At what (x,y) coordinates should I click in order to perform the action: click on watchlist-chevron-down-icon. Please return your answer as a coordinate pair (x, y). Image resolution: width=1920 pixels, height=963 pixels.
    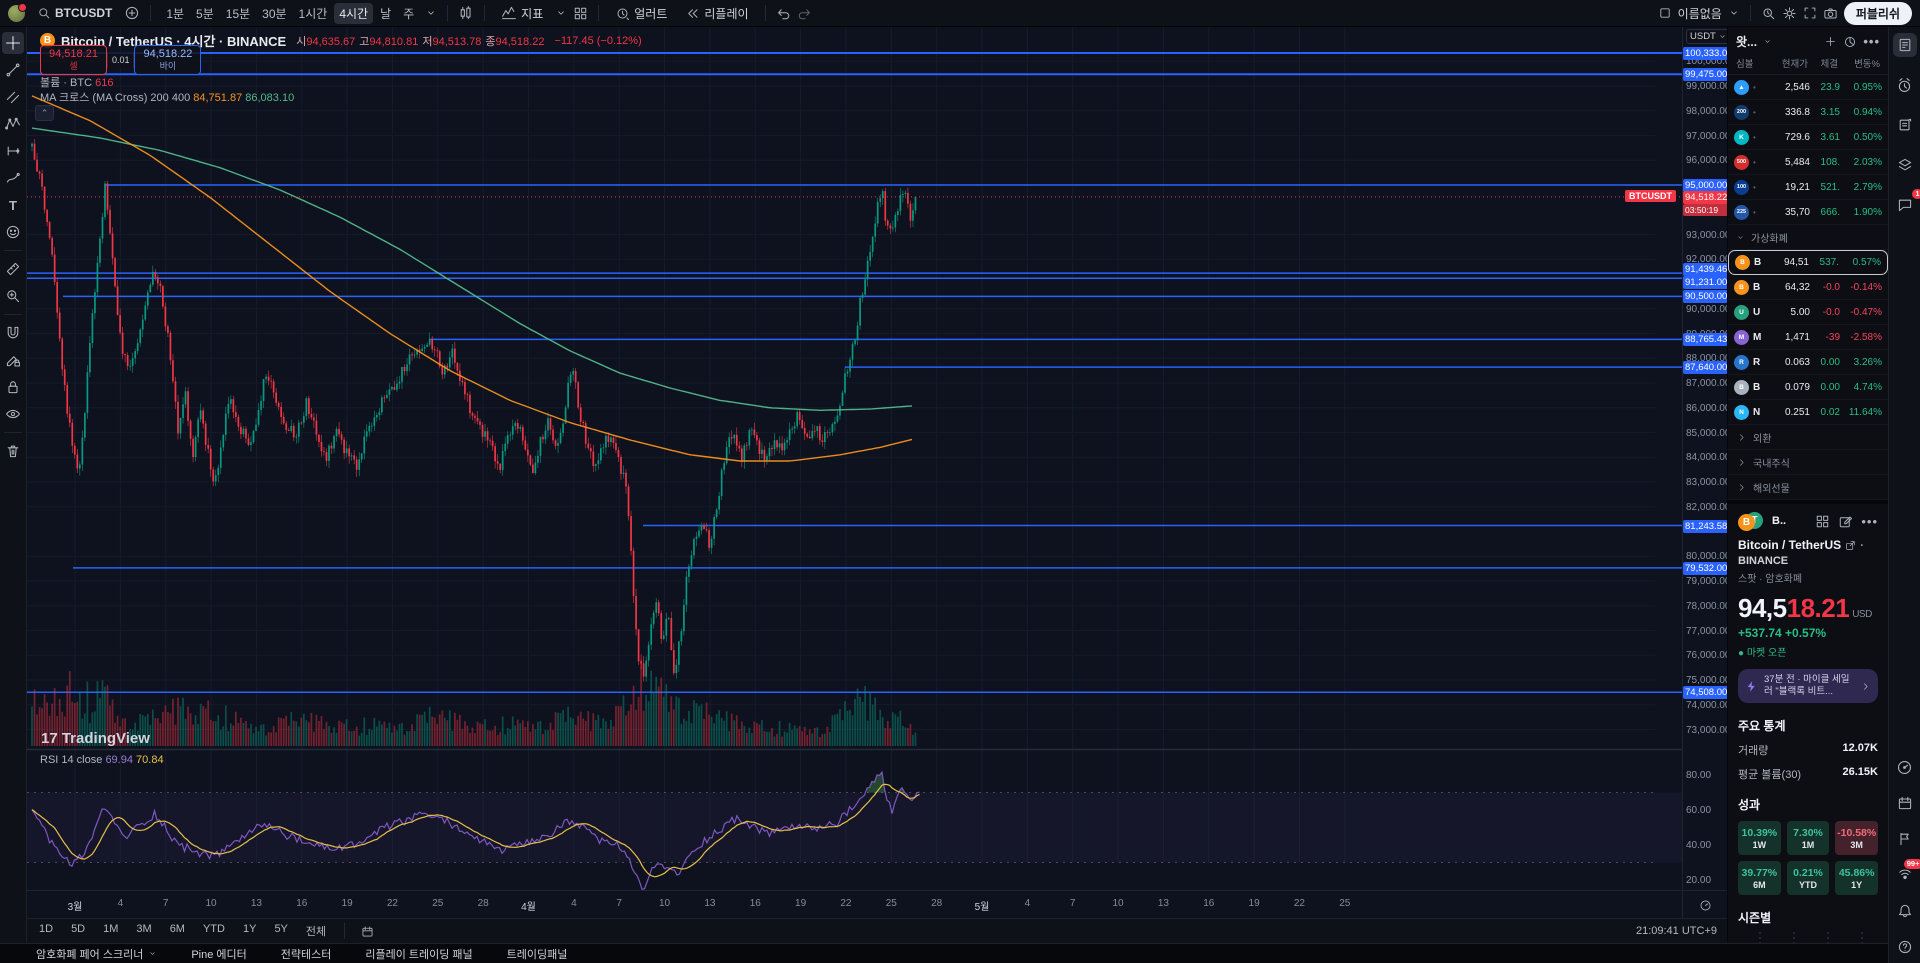
    Looking at the image, I should click on (1767, 41).